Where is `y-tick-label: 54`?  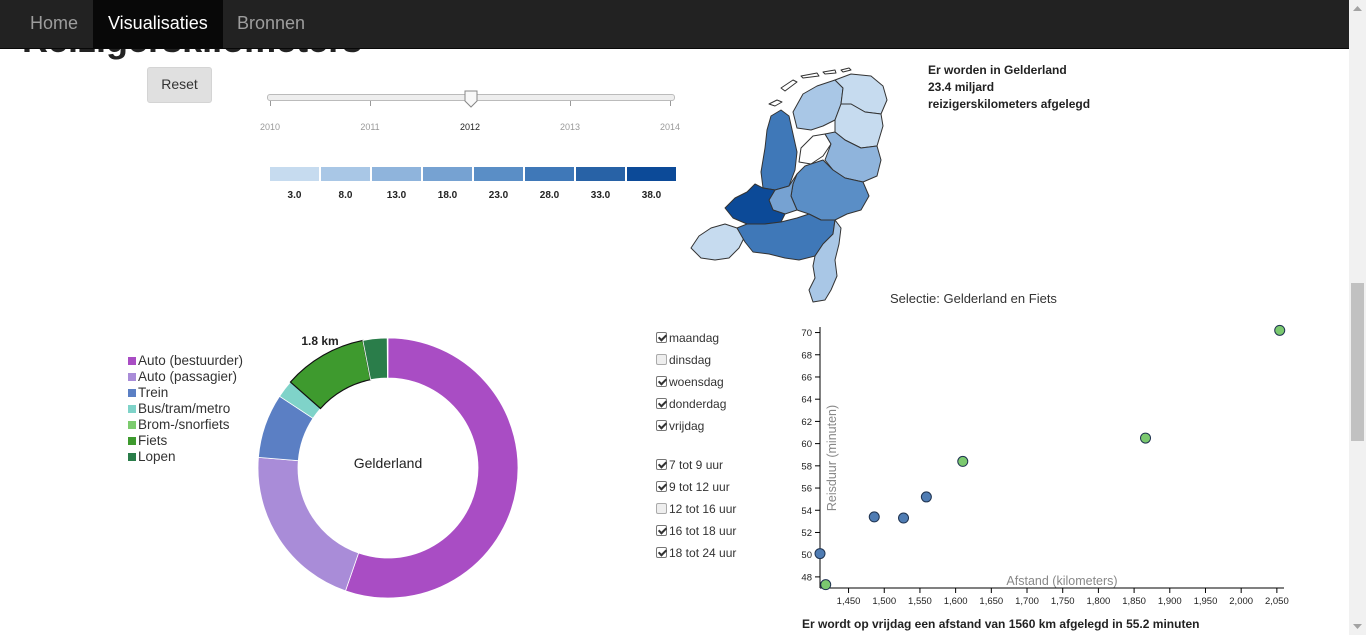 y-tick-label: 54 is located at coordinates (806, 511).